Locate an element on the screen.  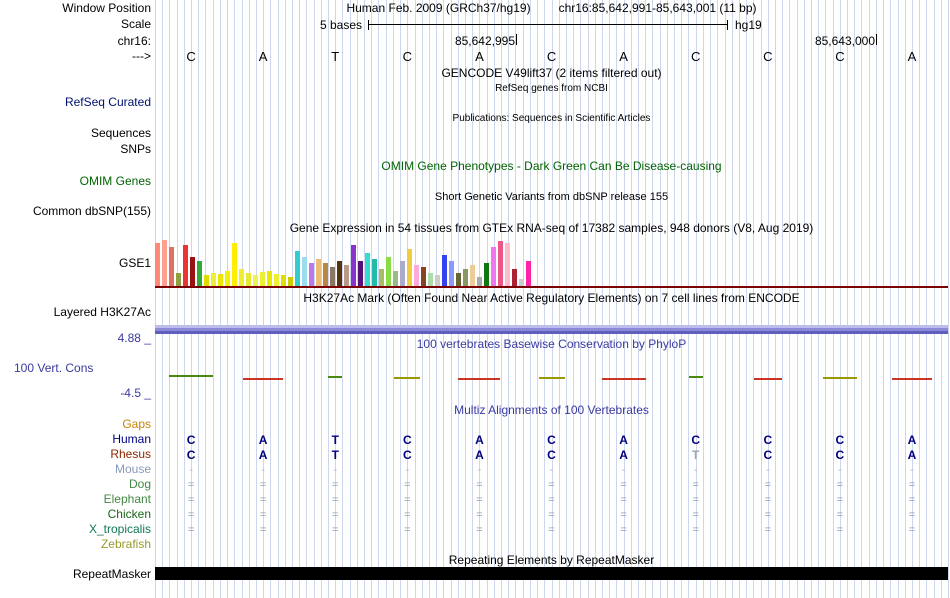
cons-scale-max: 4.88 _ is located at coordinates (134, 338).